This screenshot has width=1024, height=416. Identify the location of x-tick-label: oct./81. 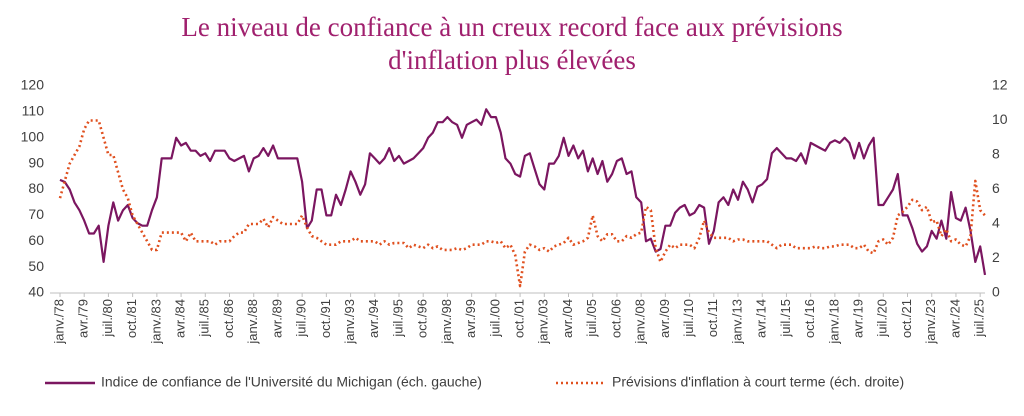
(131, 318).